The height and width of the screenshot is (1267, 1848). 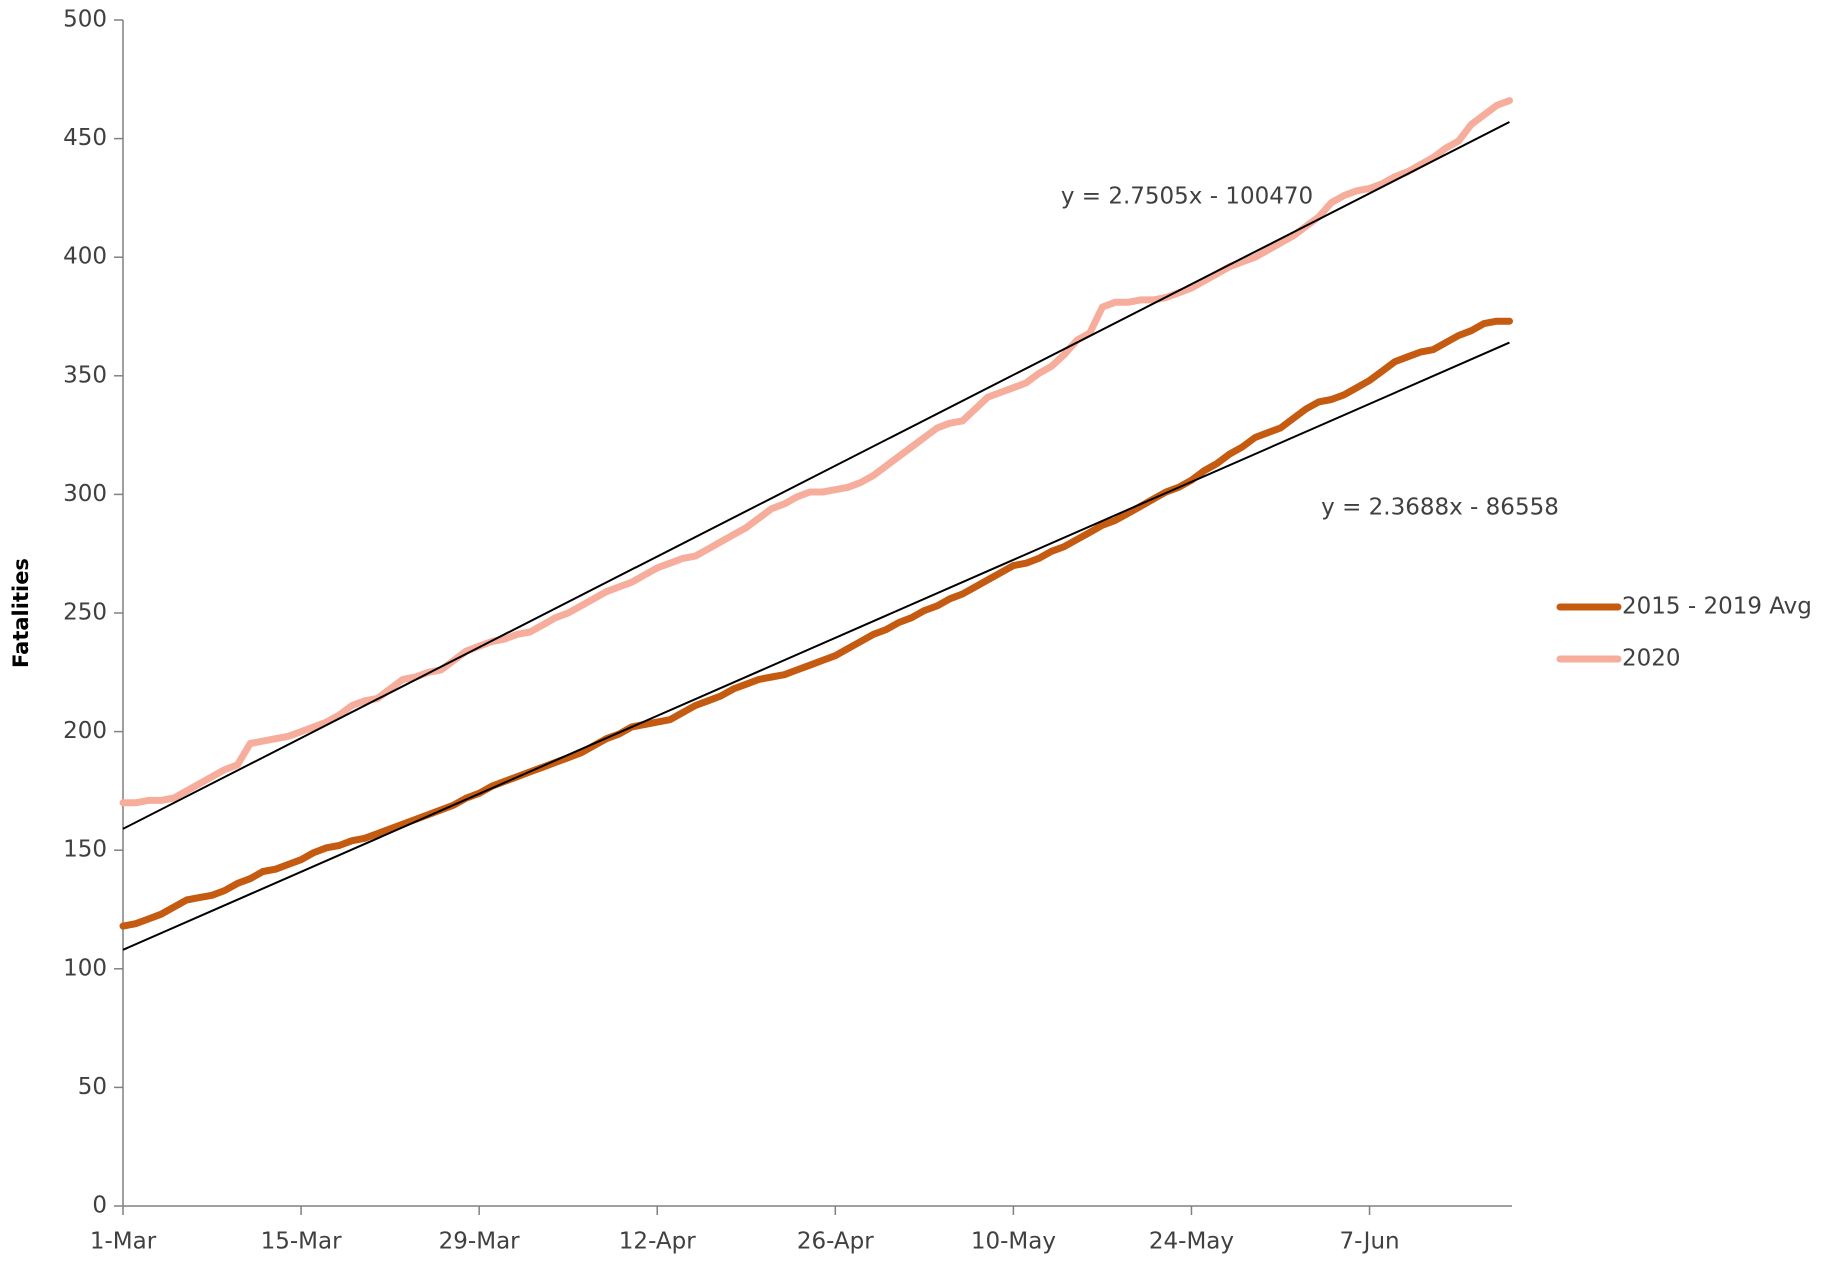 What do you see at coordinates (85, 494) in the screenshot?
I see `y-tick-label: 300` at bounding box center [85, 494].